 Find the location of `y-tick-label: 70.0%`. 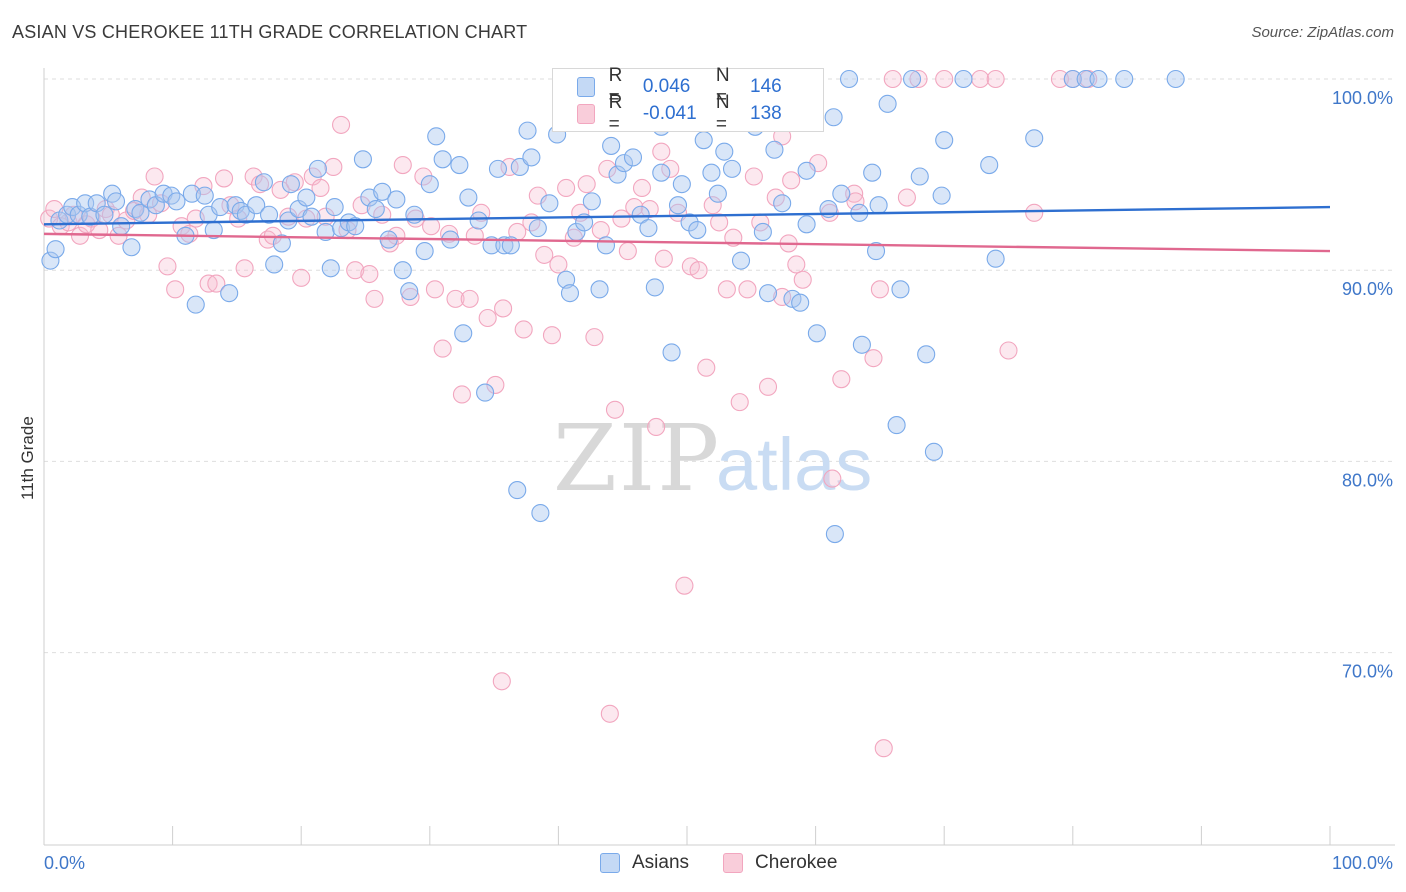

y-tick-label: 70.0% is located at coordinates (1367, 672).